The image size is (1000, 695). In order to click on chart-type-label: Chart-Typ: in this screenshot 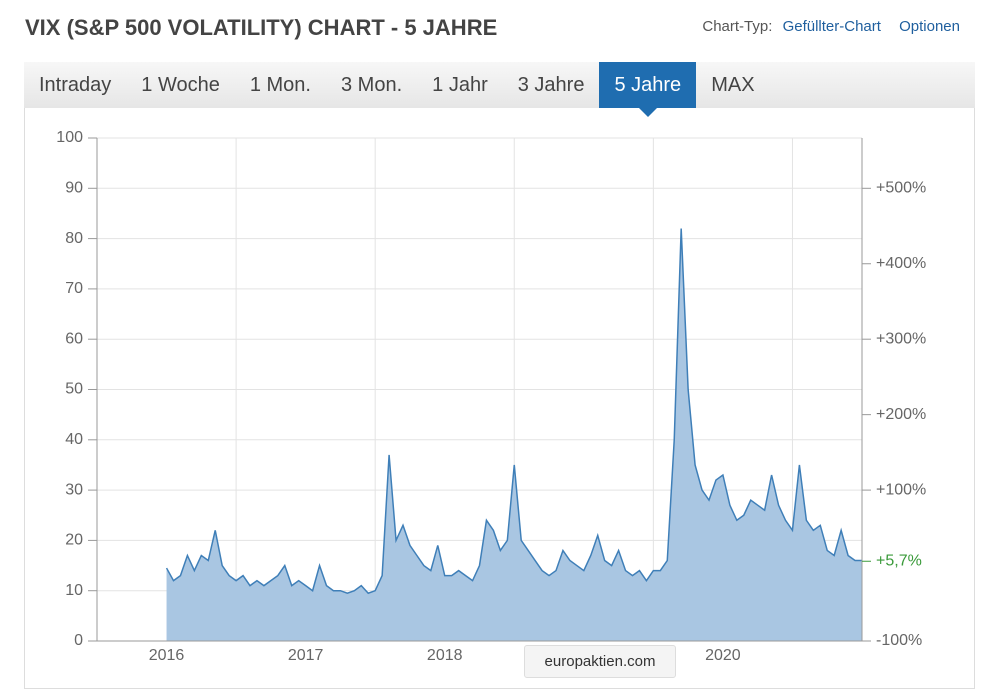, I will do `click(737, 26)`.